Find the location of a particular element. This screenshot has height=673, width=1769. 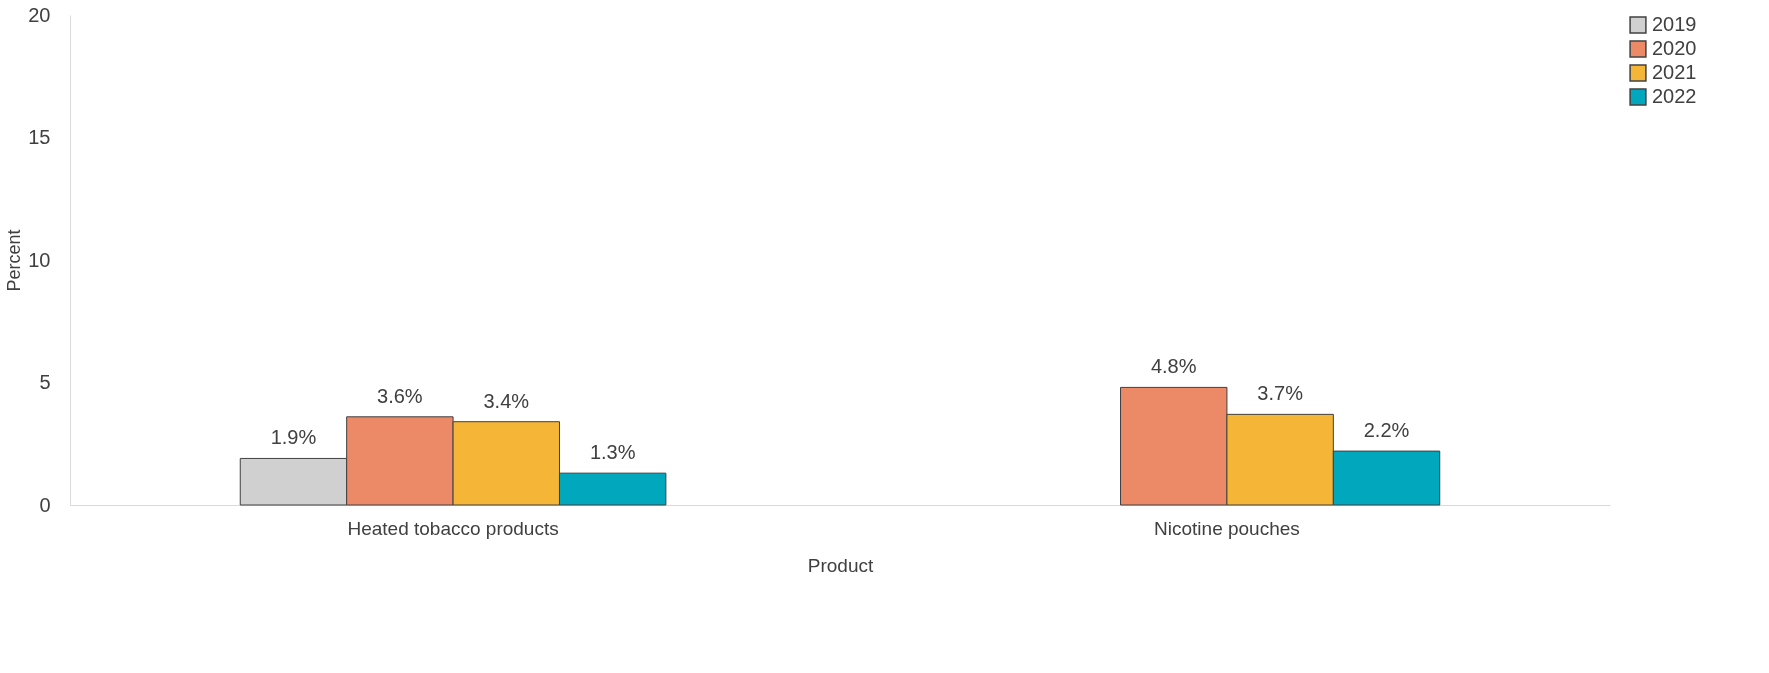

y-tick-label: 20 is located at coordinates (39, 14).